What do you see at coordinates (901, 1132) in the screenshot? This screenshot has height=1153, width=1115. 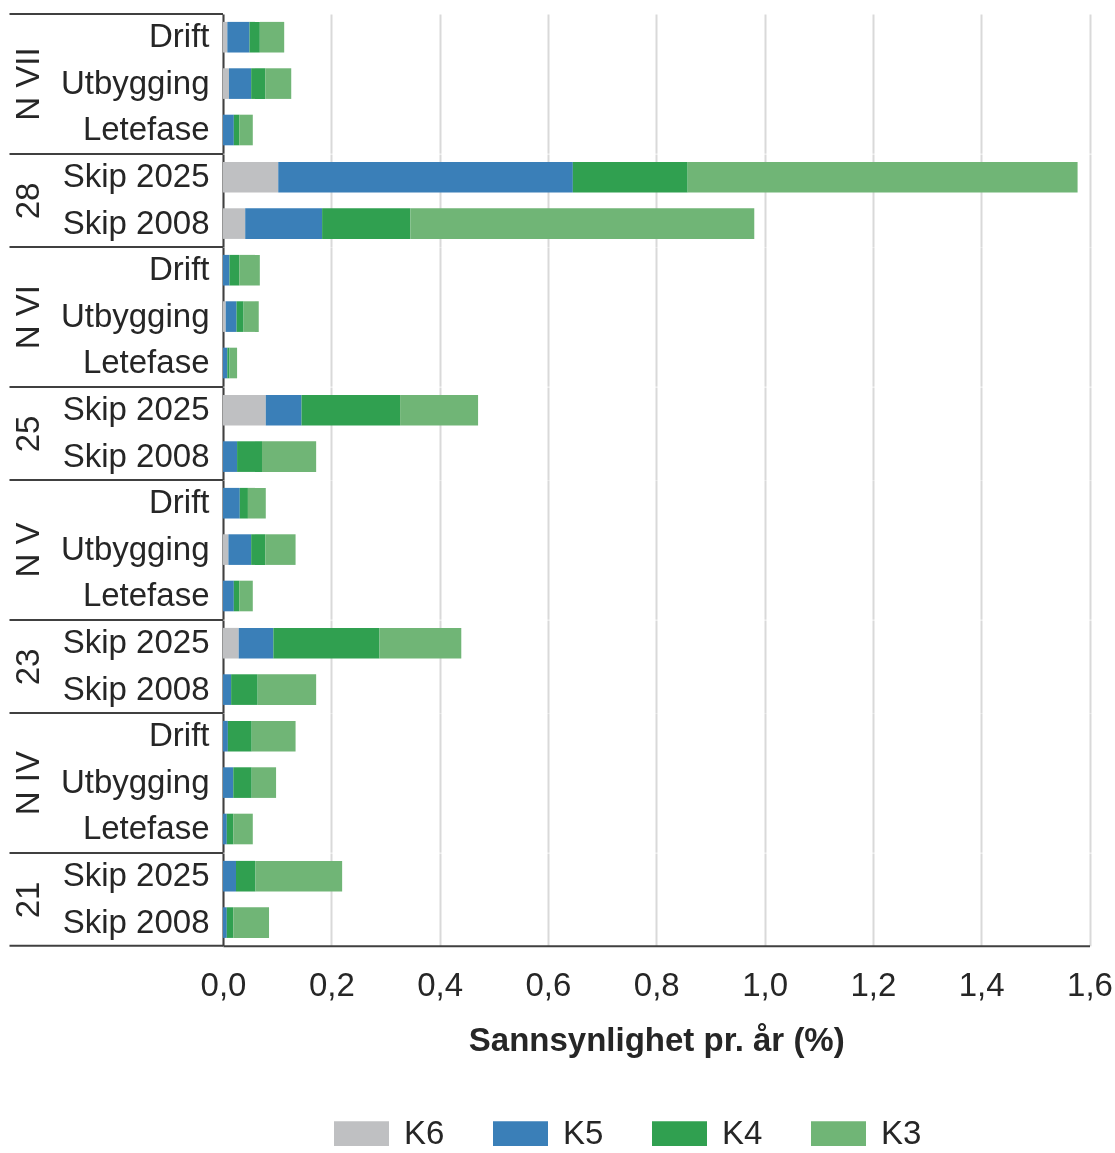 I see `legend-label: K3` at bounding box center [901, 1132].